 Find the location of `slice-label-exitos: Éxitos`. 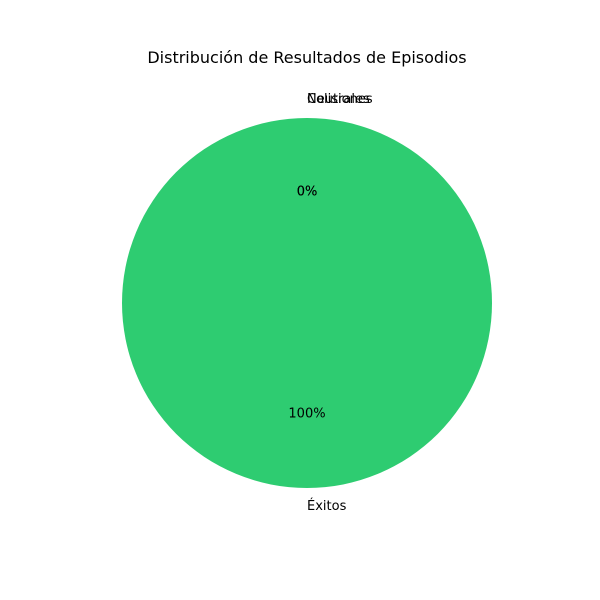

slice-label-exitos: Éxitos is located at coordinates (327, 506).